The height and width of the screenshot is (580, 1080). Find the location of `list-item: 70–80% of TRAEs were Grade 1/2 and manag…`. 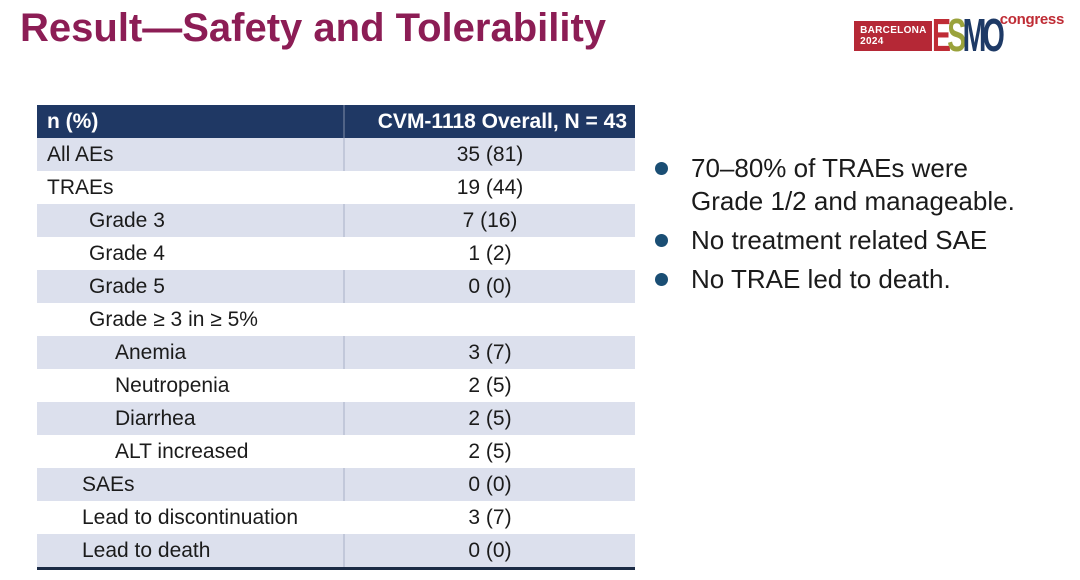

list-item: 70–80% of TRAEs were Grade 1/2 and manag… is located at coordinates (835, 185).